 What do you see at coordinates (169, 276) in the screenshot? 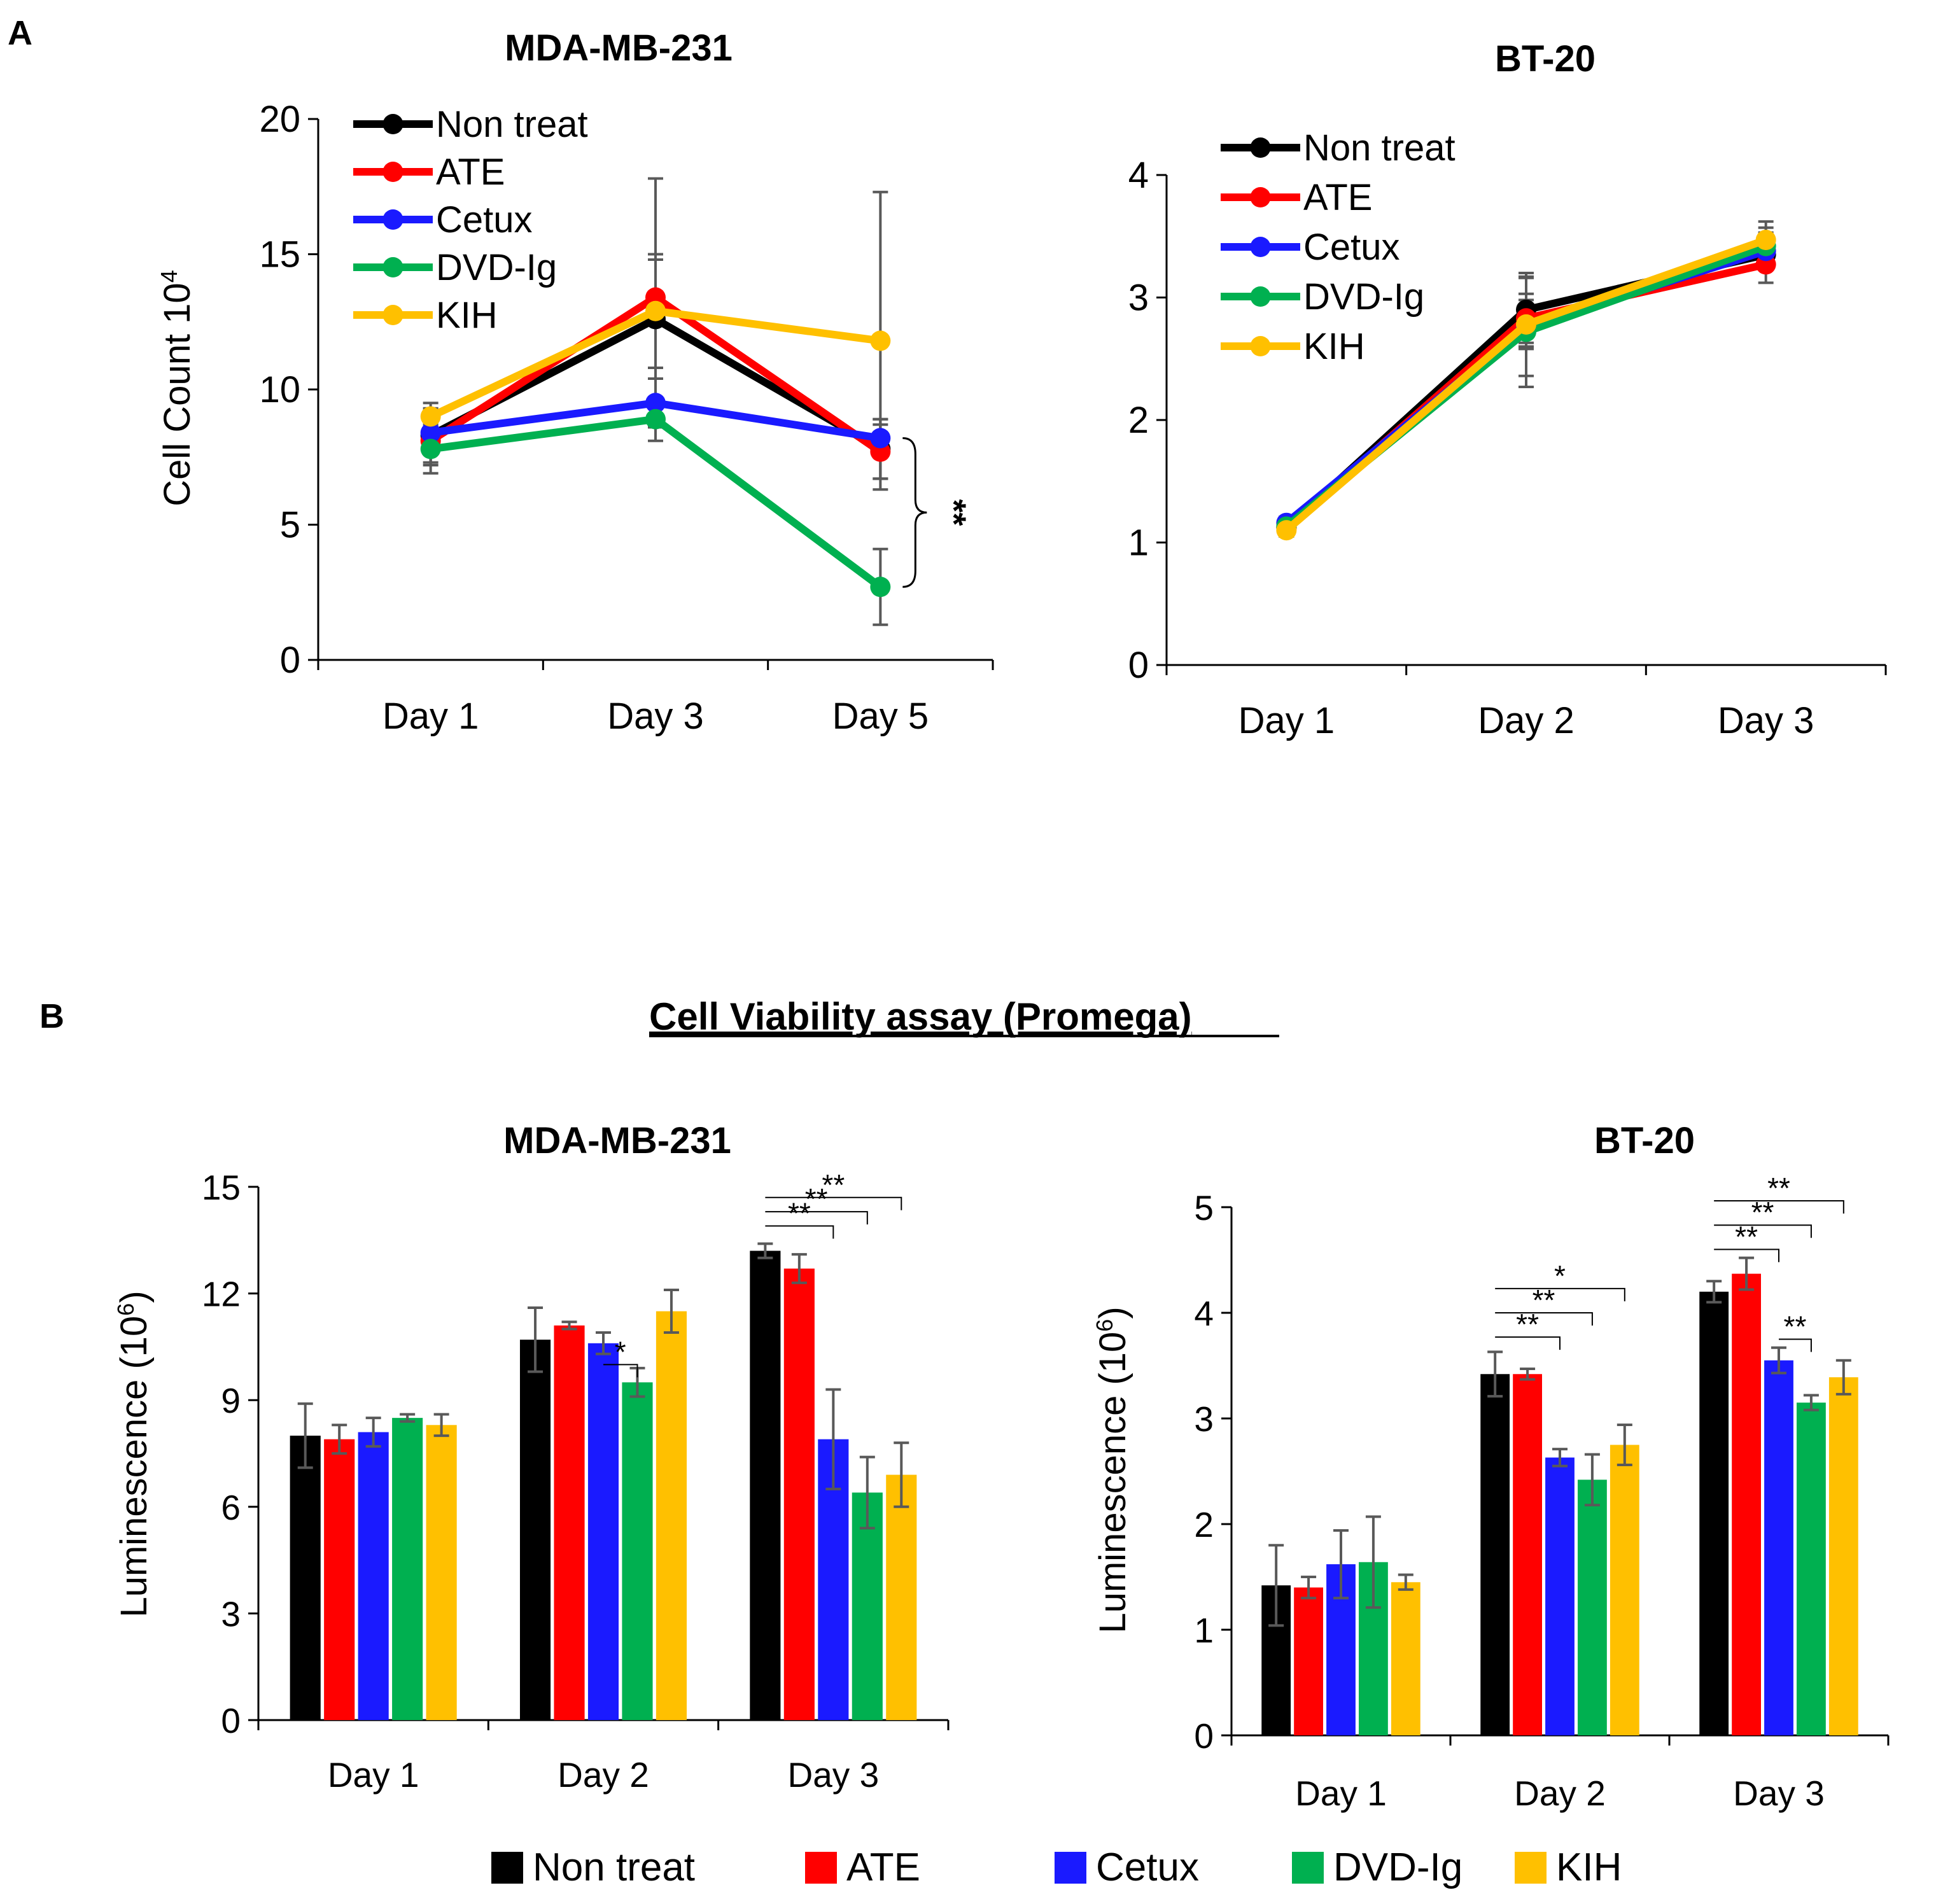
I see `y-axis-label-superscript: 4` at bounding box center [169, 276].